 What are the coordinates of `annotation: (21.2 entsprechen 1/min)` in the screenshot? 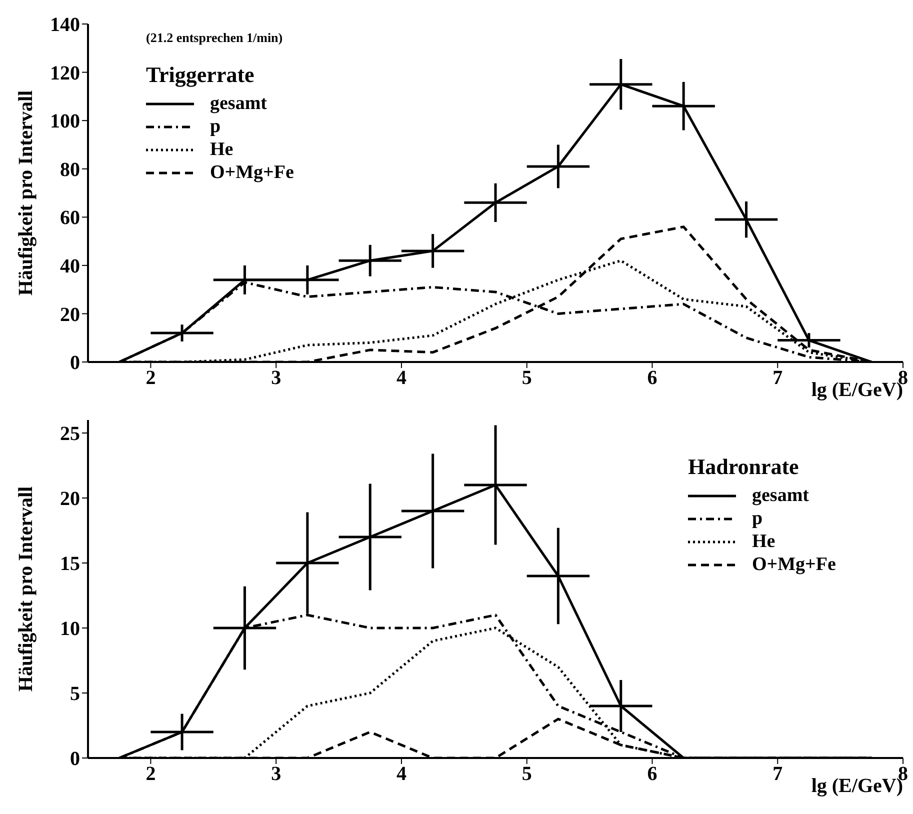 It's located at (215, 38).